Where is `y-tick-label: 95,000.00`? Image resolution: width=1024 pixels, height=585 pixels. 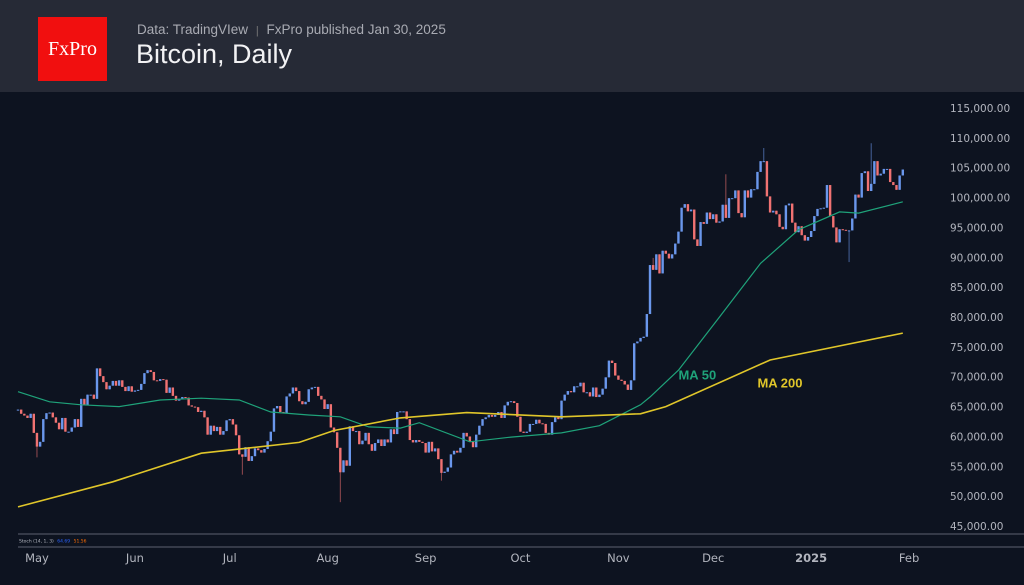 y-tick-label: 95,000.00 is located at coordinates (976, 228).